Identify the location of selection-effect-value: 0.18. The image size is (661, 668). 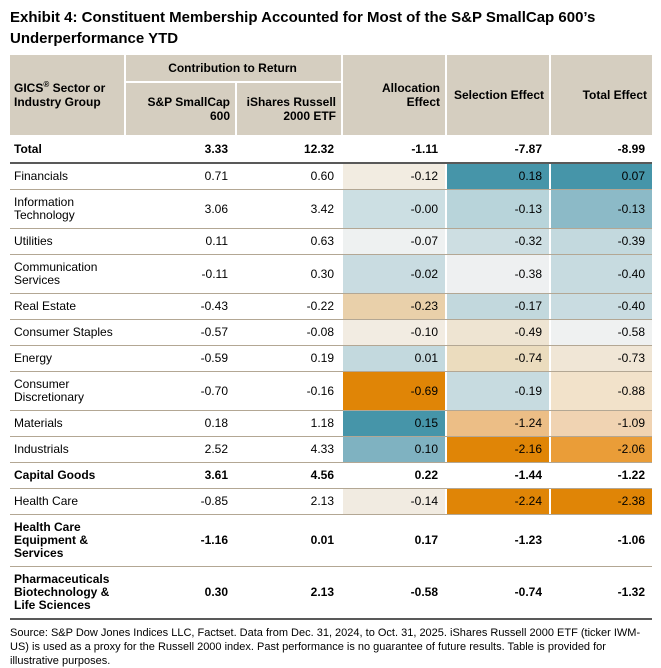
(497, 176).